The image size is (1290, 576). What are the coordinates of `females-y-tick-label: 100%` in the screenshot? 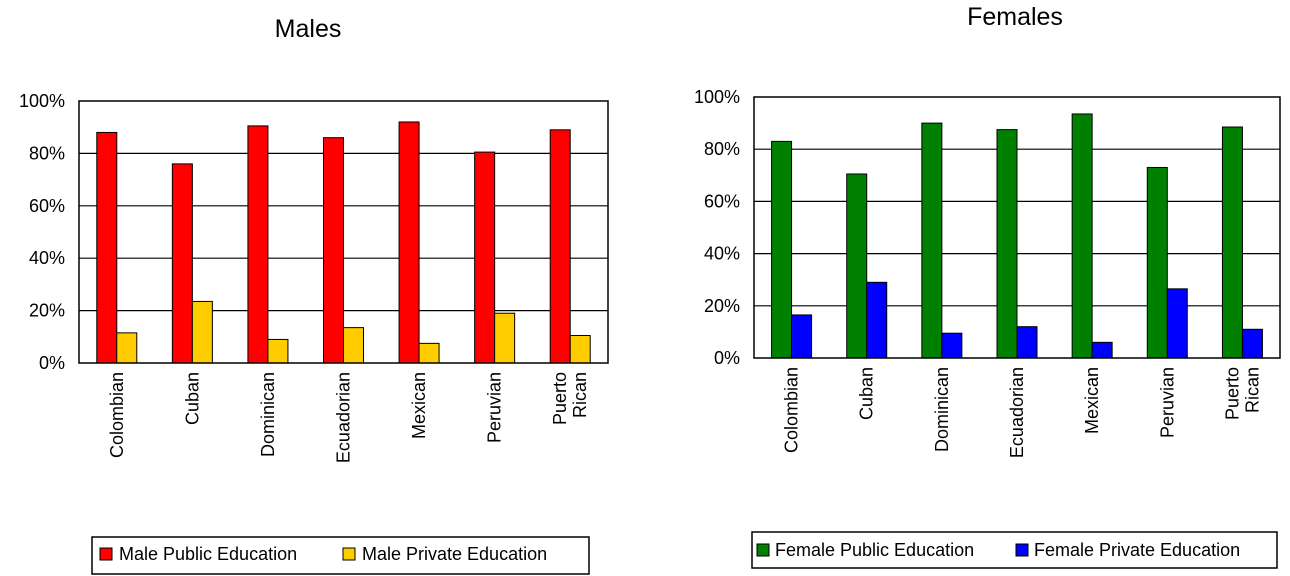 It's located at (717, 97).